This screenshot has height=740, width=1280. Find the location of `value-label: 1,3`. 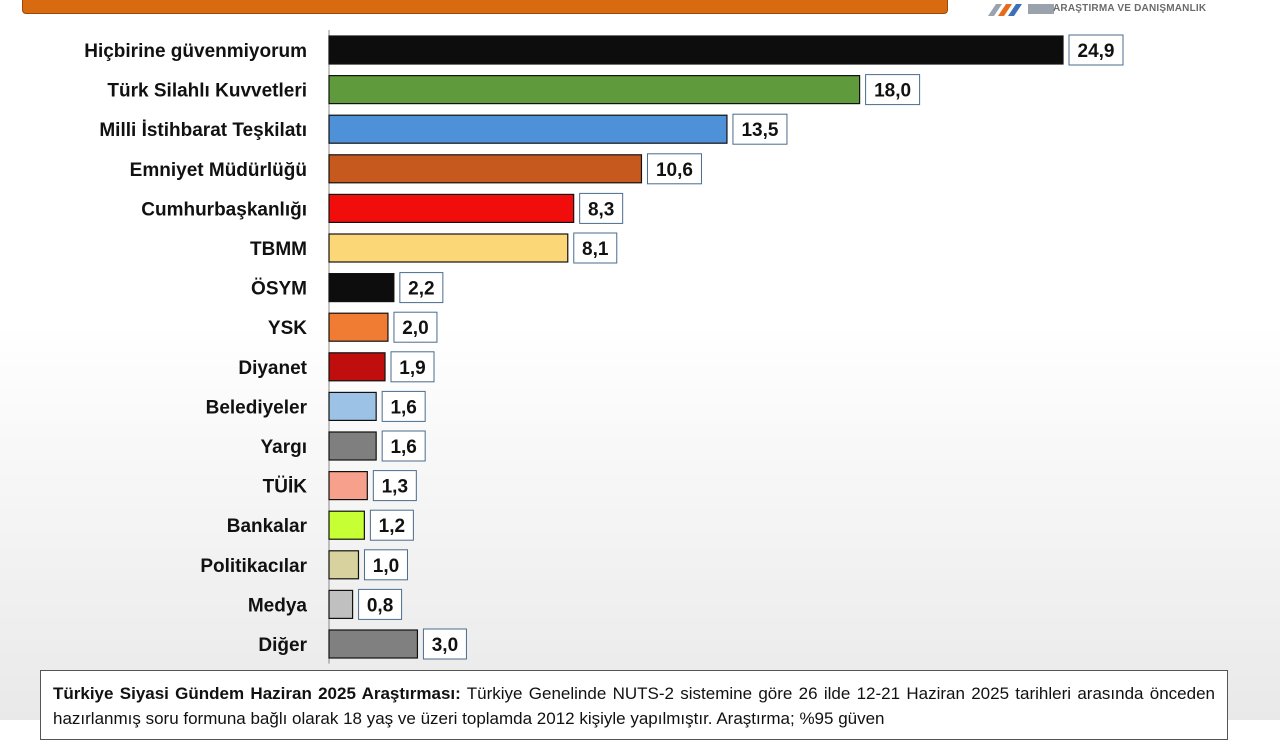

value-label: 1,3 is located at coordinates (395, 487).